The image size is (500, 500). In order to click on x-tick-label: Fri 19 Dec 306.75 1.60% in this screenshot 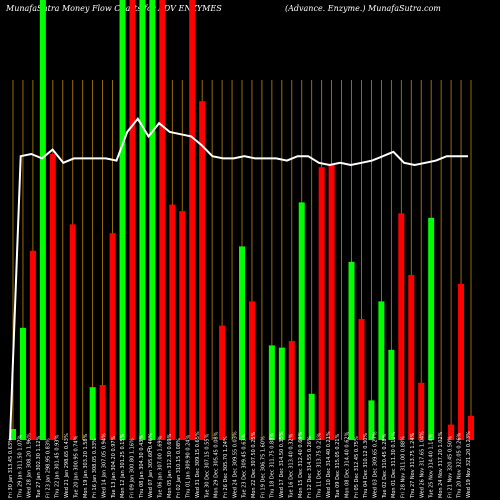, I will do `click(263, 467)`.